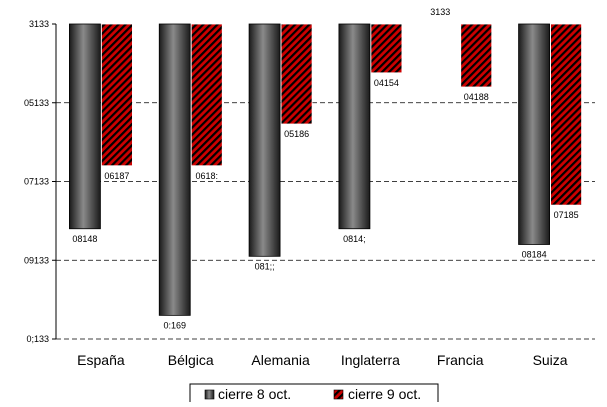 This screenshot has height=407, width=607. I want to click on data-label: 0:169, so click(174, 325).